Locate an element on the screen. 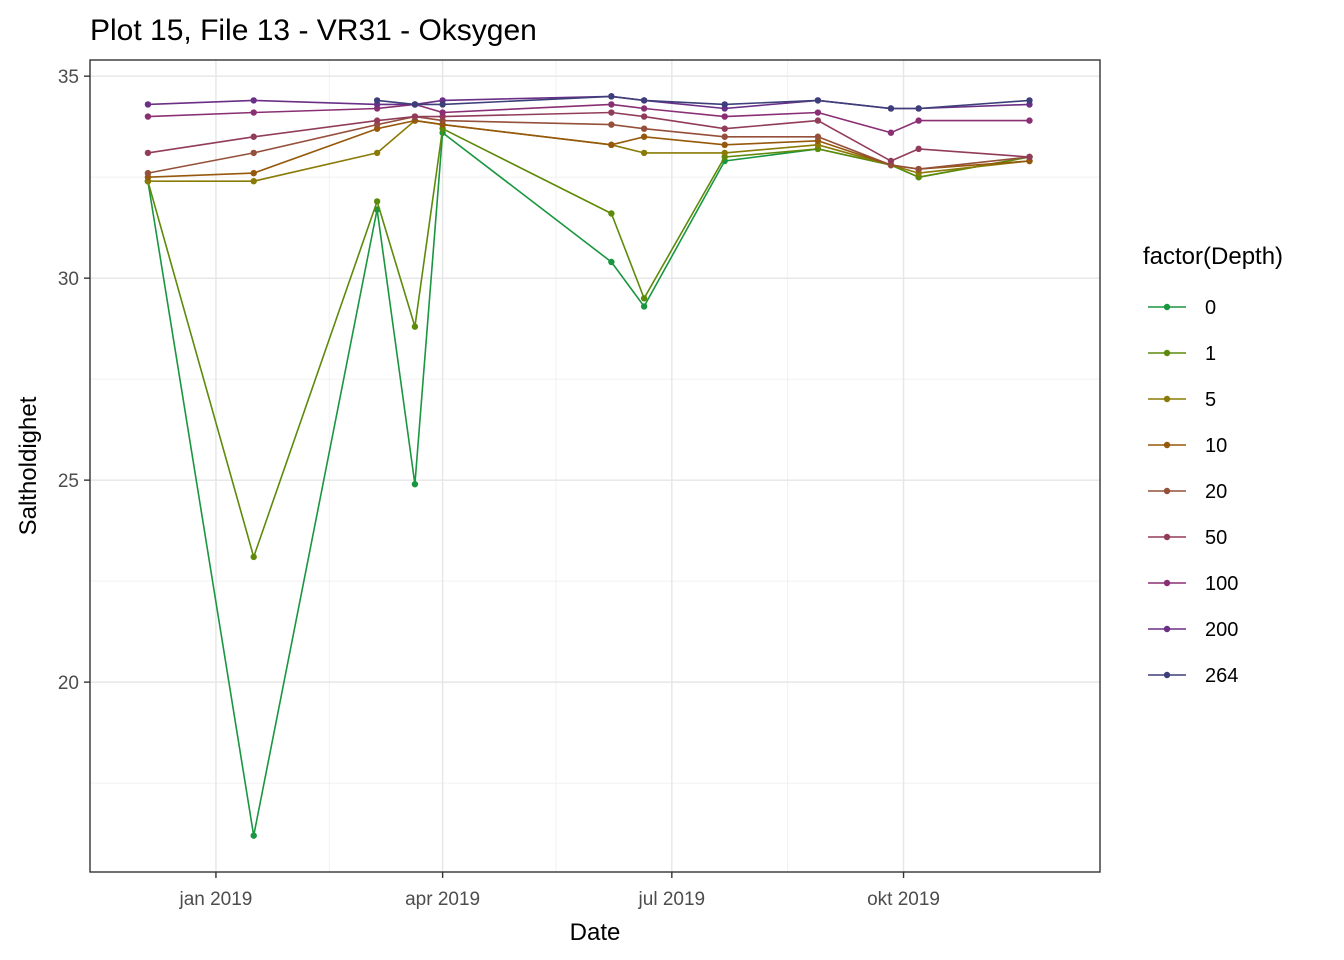  x-axis-title: Date is located at coordinates (595, 932).